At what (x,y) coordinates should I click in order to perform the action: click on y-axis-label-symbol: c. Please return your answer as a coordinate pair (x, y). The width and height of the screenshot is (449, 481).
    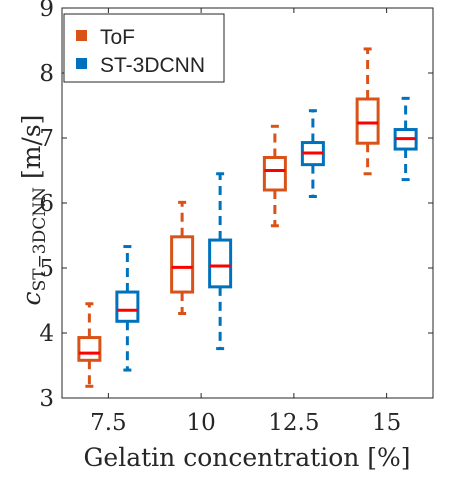
    Looking at the image, I should click on (31, 298).